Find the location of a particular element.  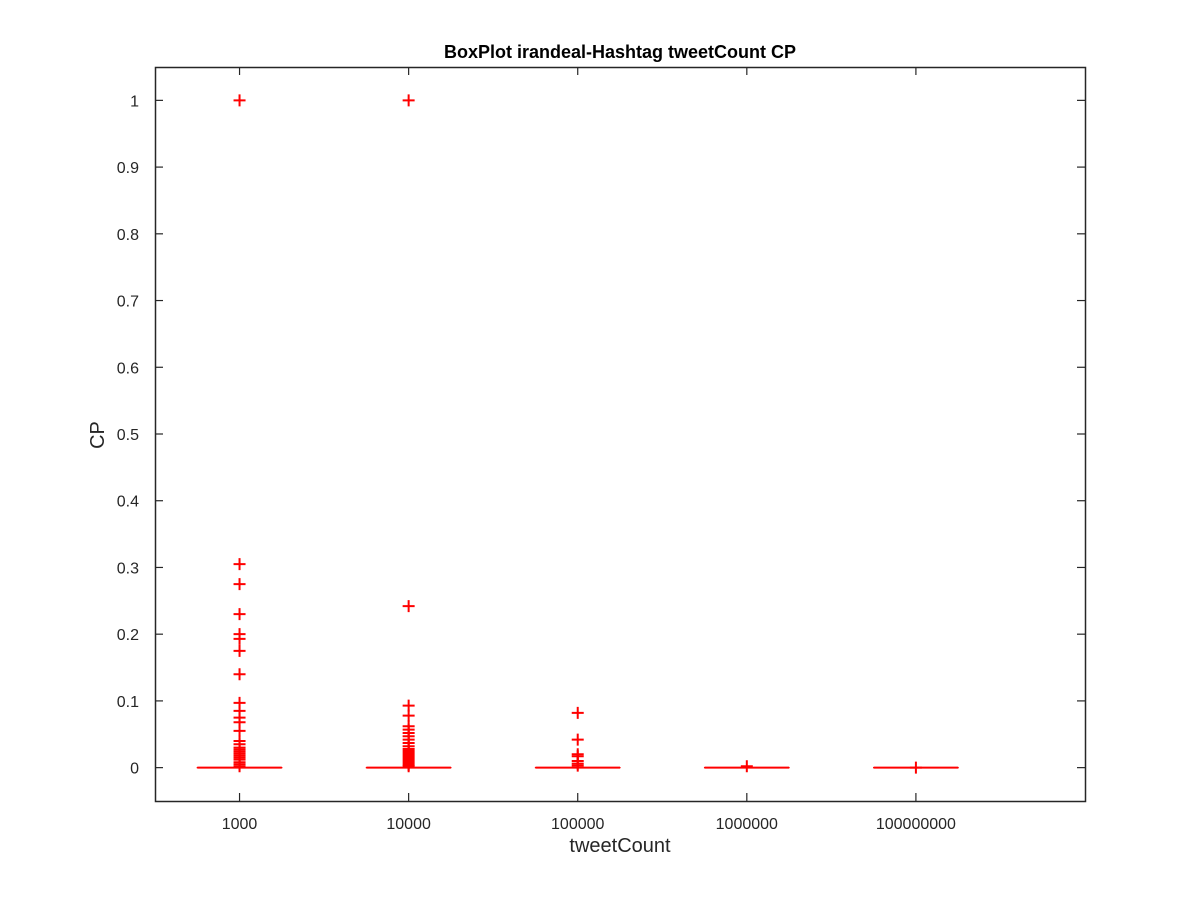

y-tick-label: 0.7 is located at coordinates (128, 302).